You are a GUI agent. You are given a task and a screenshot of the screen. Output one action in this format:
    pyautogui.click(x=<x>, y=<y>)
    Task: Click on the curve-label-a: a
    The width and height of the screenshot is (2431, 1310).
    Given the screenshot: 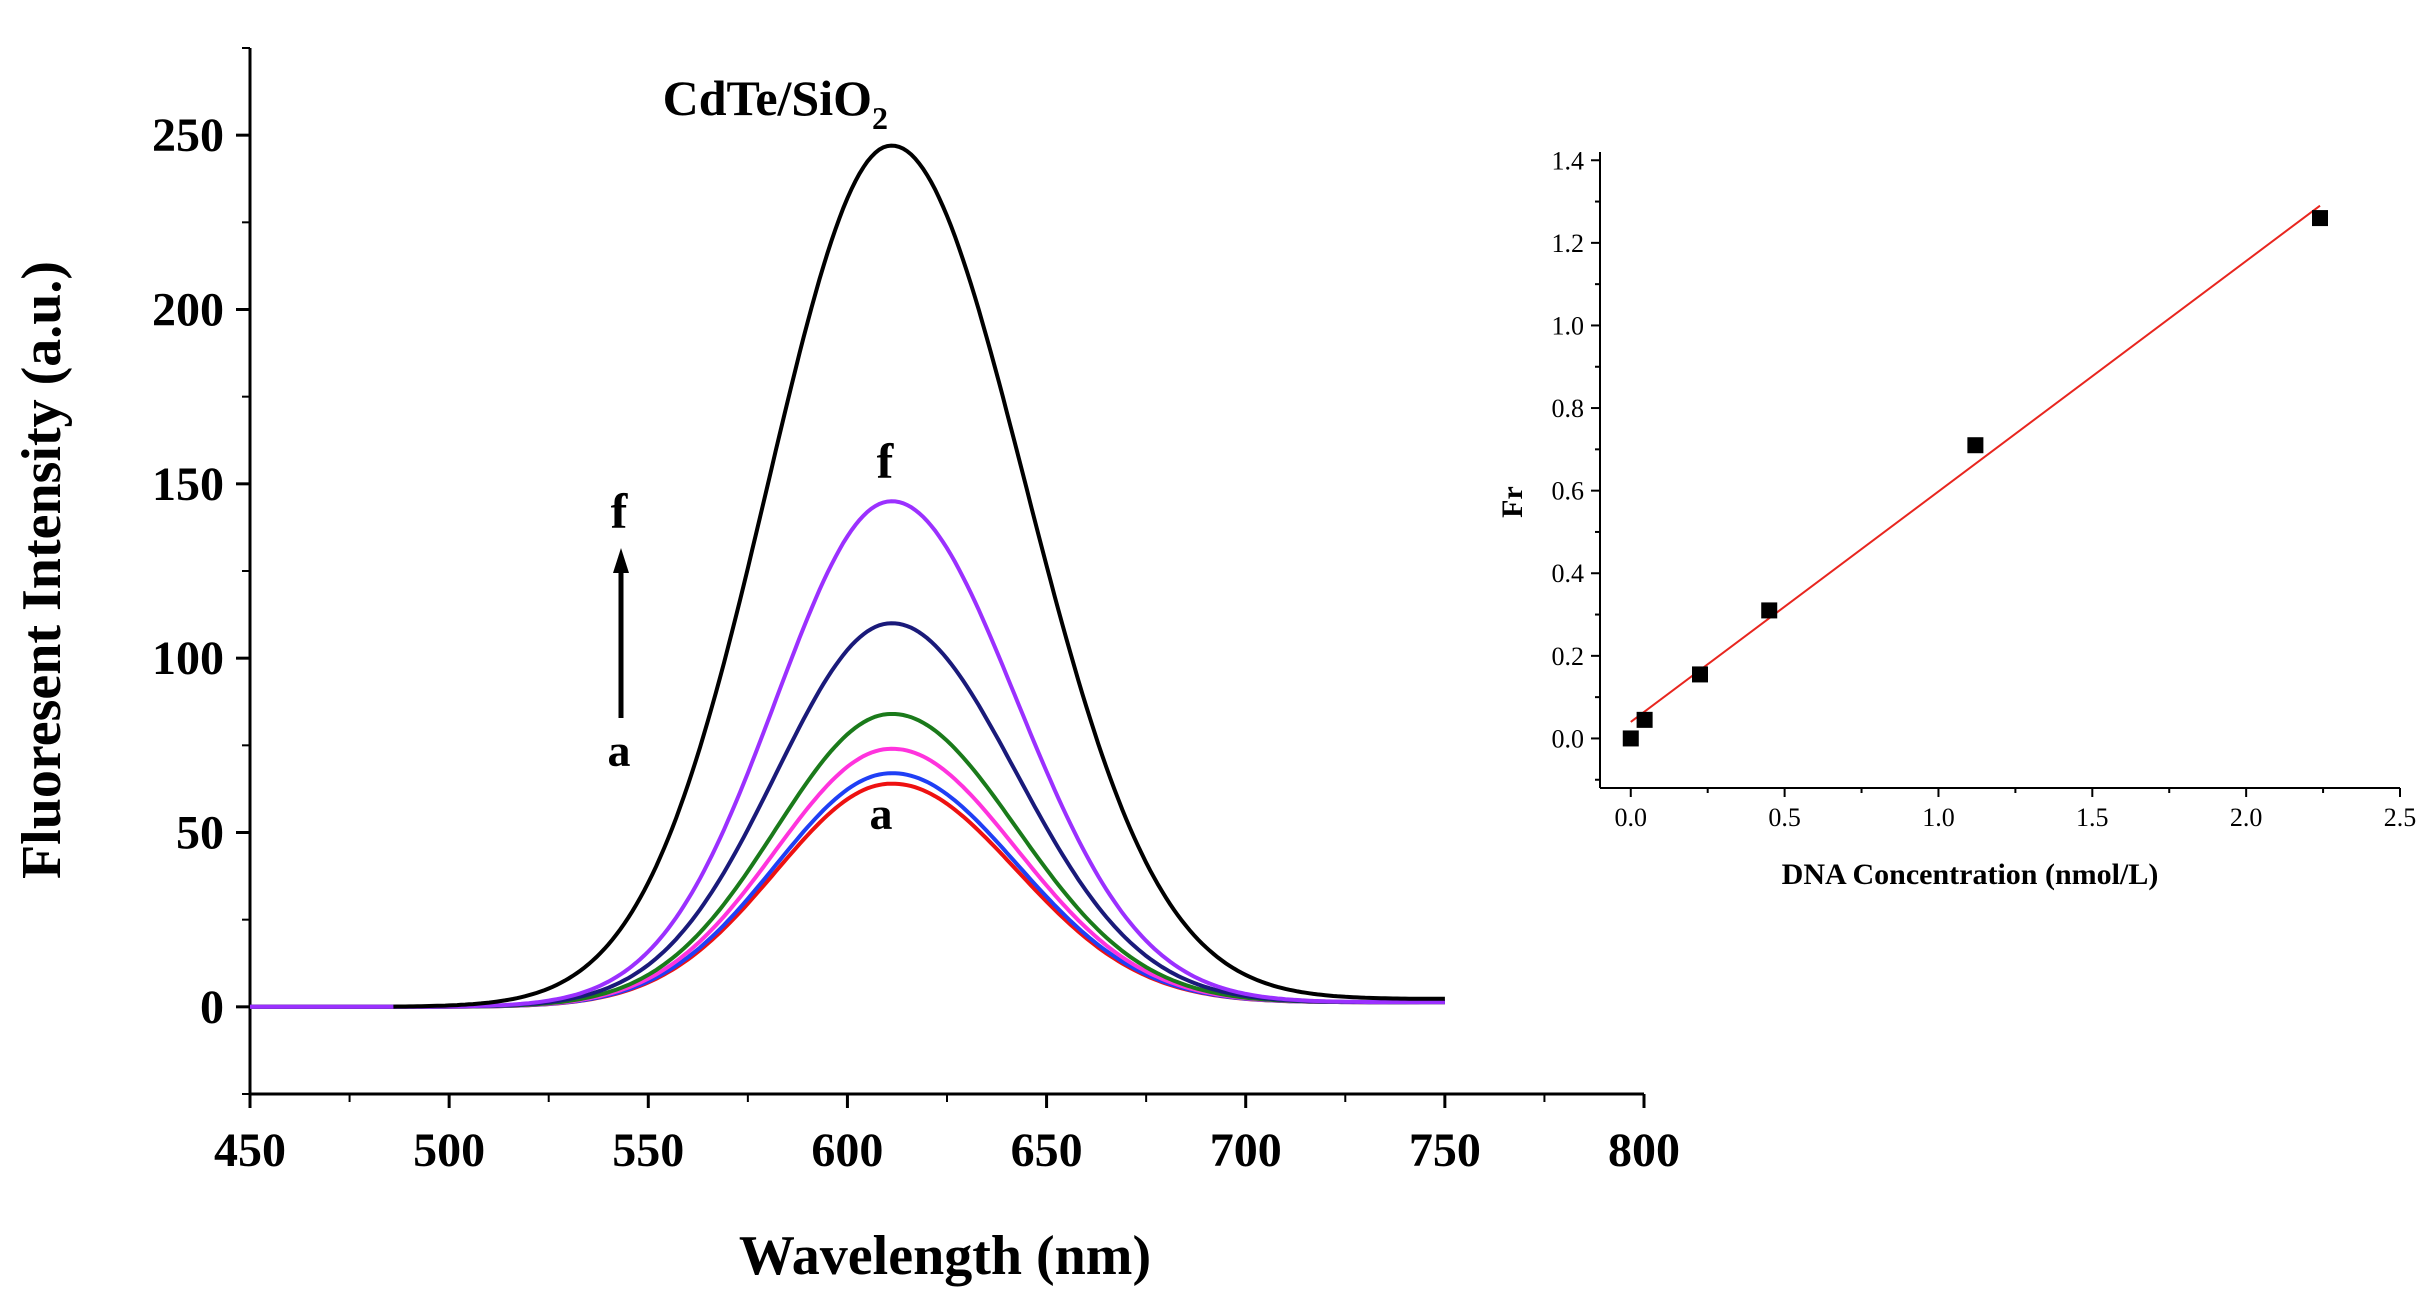 What is the action you would take?
    pyautogui.click(x=881, y=813)
    